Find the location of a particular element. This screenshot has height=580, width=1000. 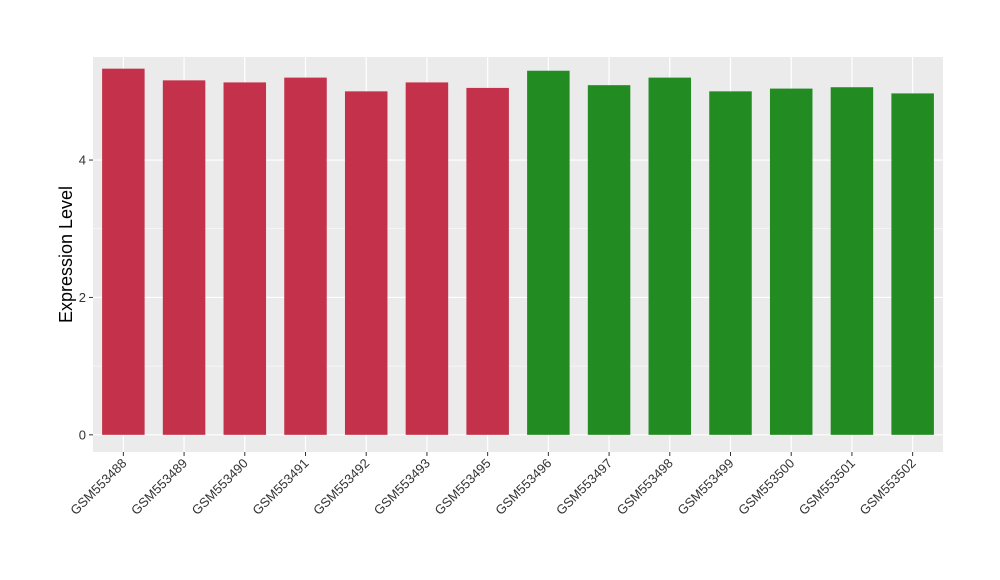

y-axis: 0 2 4 is located at coordinates (86, 297).